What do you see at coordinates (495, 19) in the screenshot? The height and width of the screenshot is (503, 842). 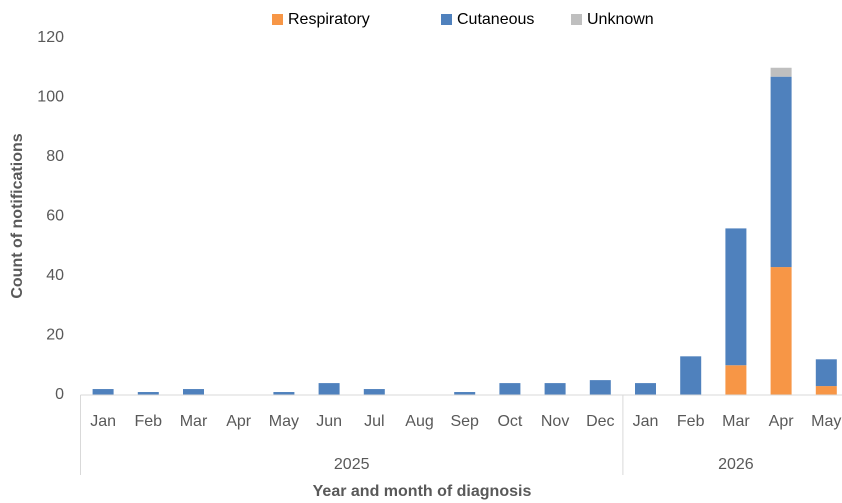 I see `legend-label: Cutaneous` at bounding box center [495, 19].